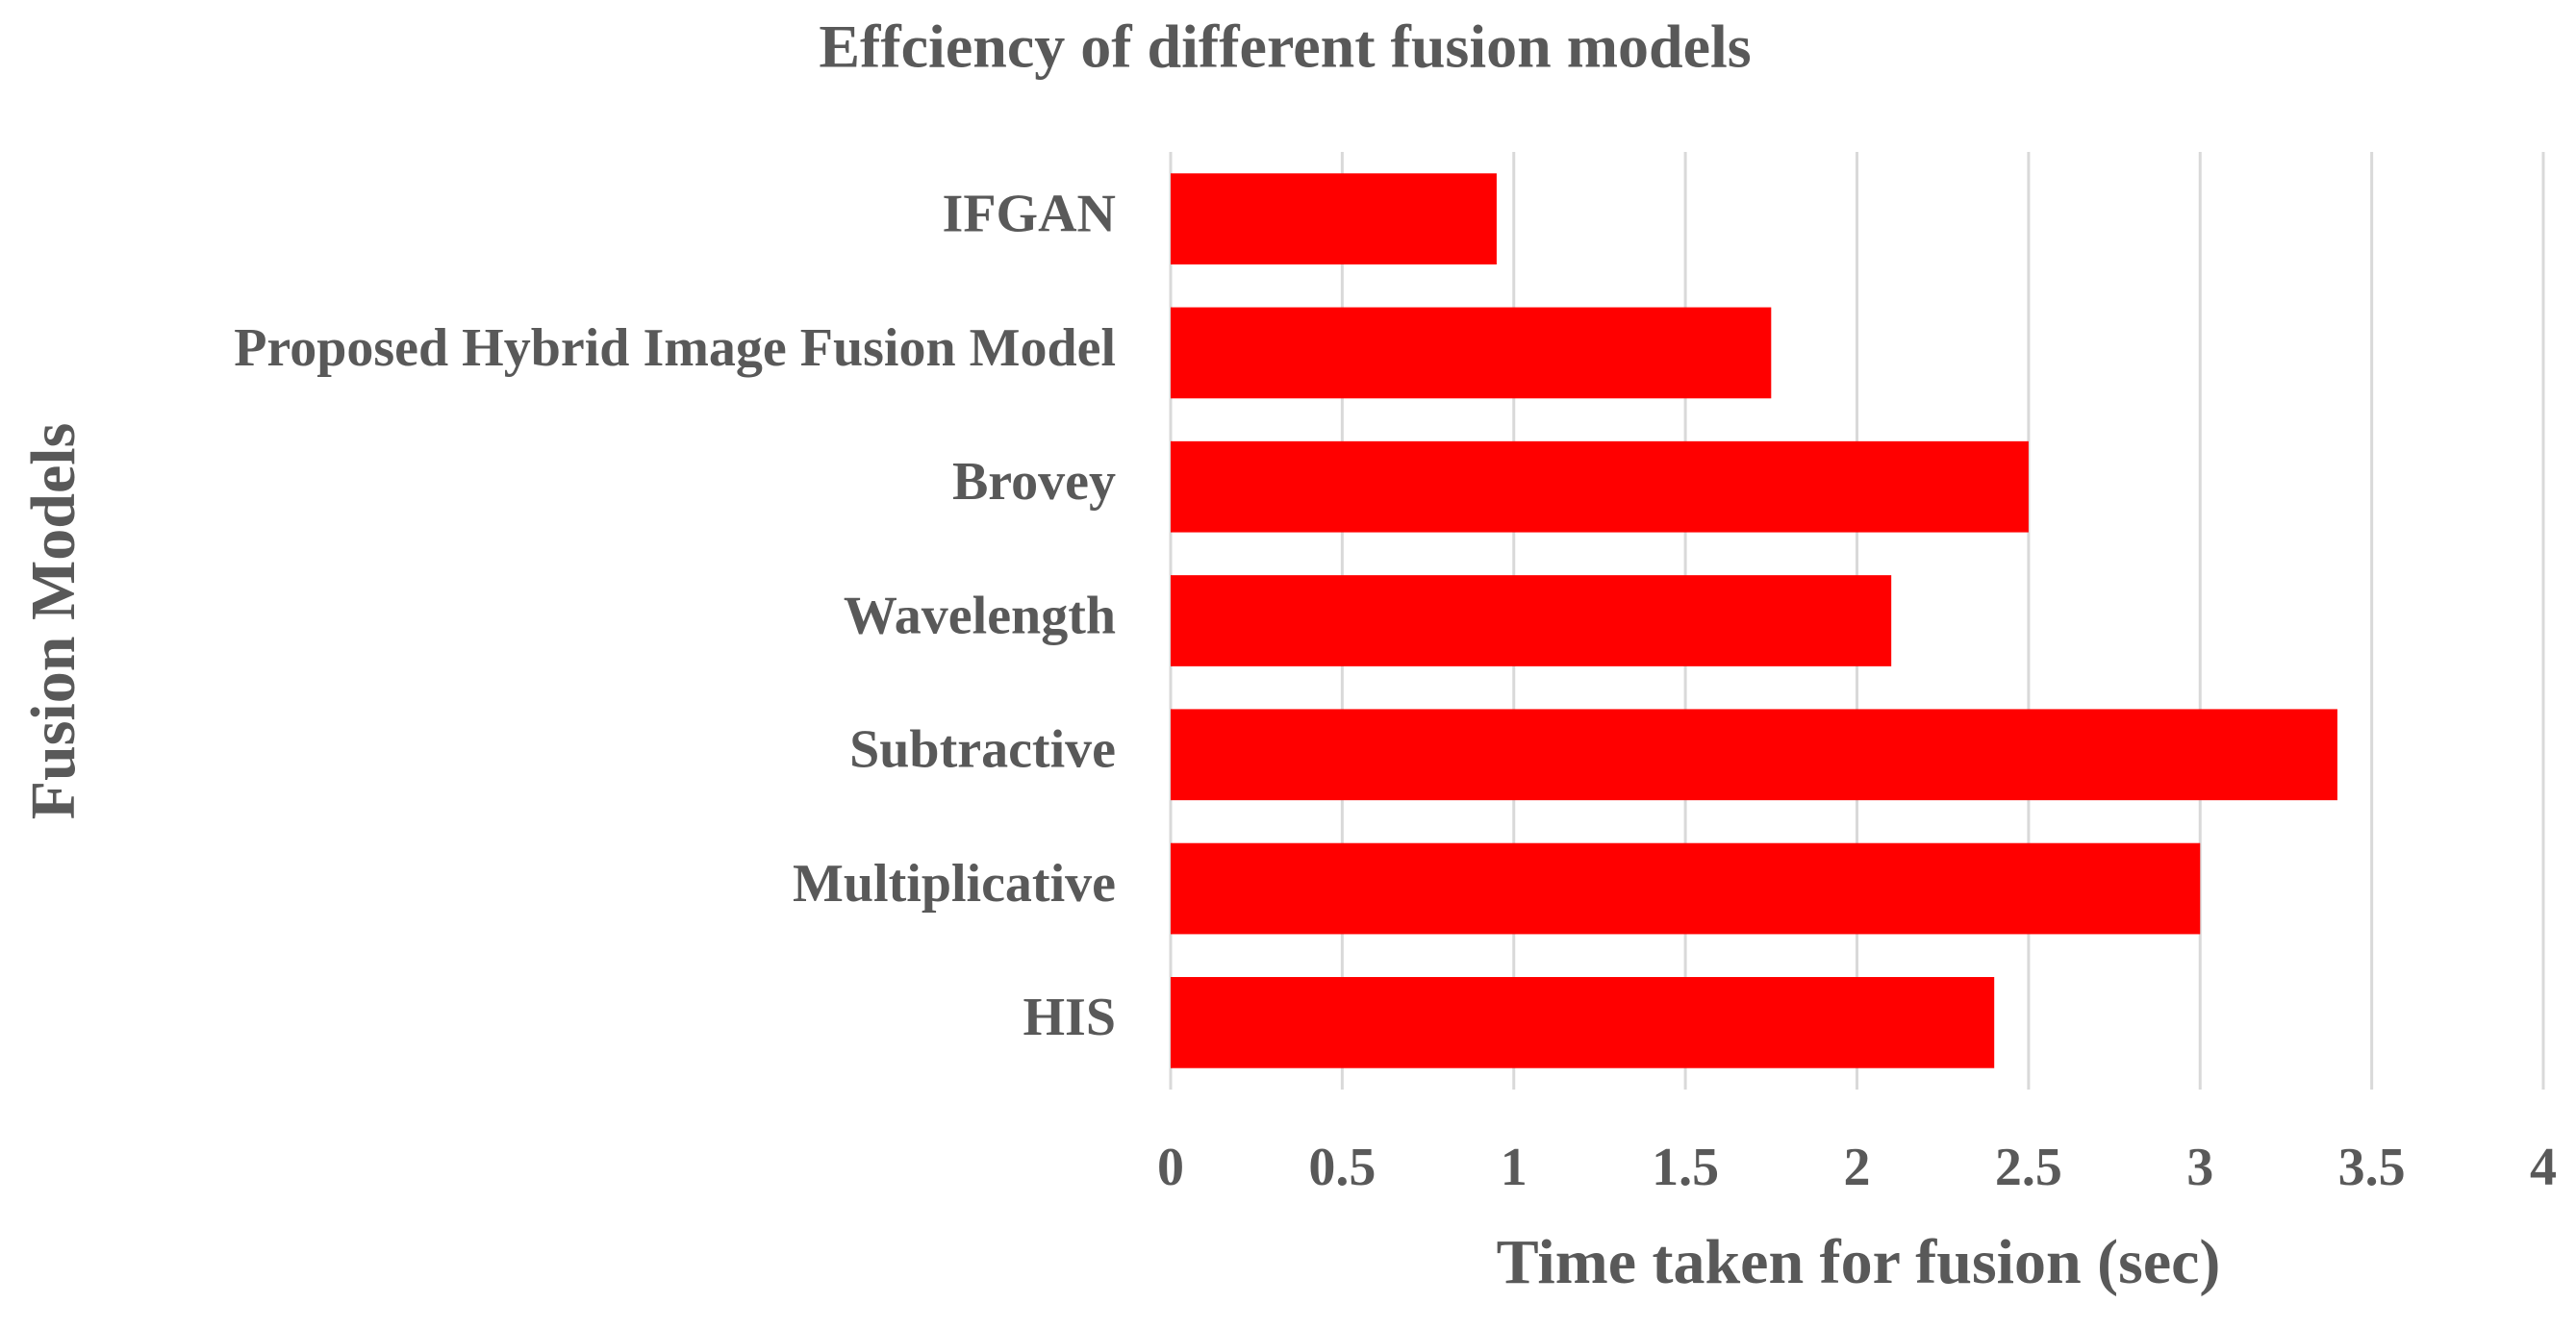 This screenshot has width=2576, height=1329. I want to click on x-tick-label: 4, so click(2544, 1167).